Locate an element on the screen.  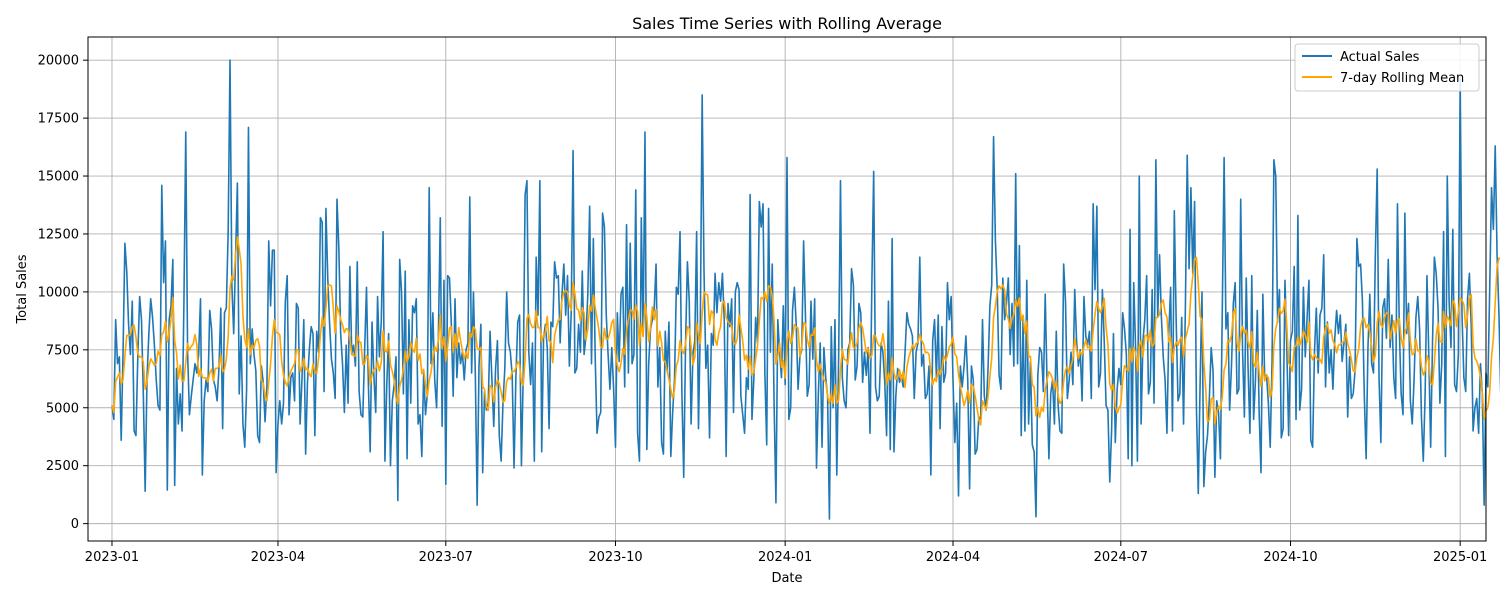
x-axis-label: Date is located at coordinates (786, 578).